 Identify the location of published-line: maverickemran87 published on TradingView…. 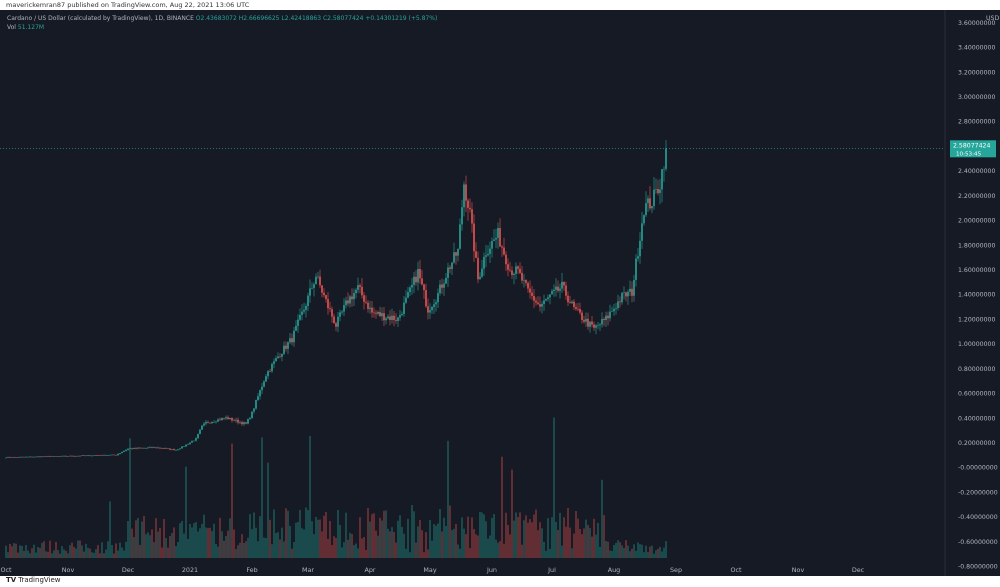
(128, 5).